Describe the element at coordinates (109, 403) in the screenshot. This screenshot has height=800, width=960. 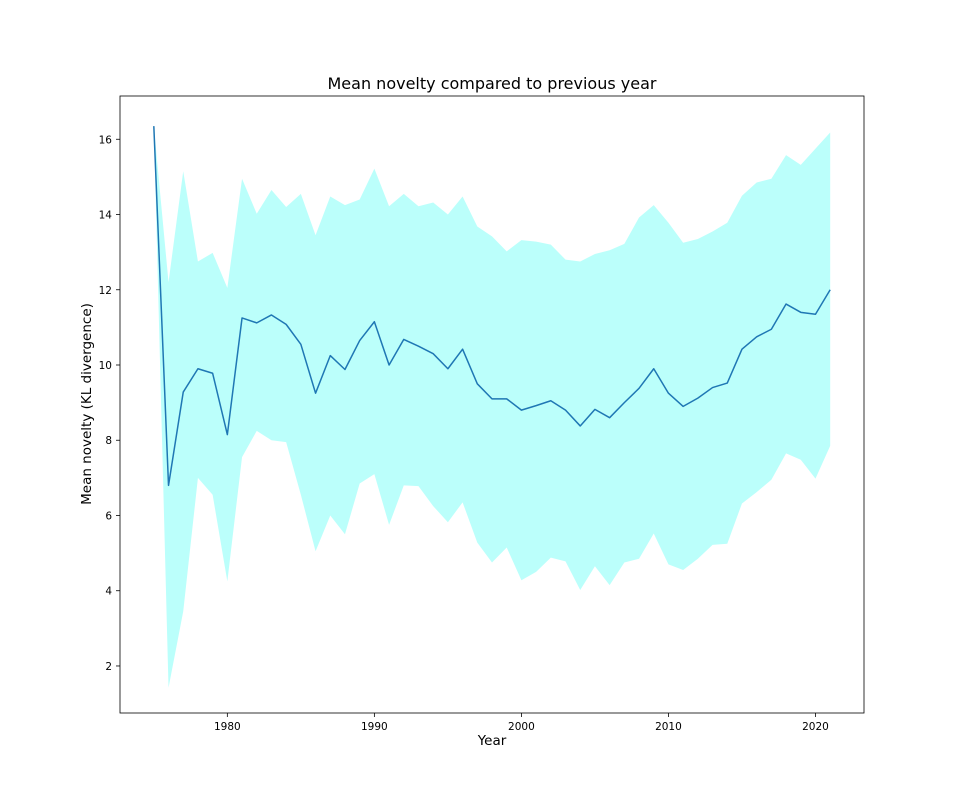
I see `y-axis: 2 4 6 8 10 12 14 16` at that location.